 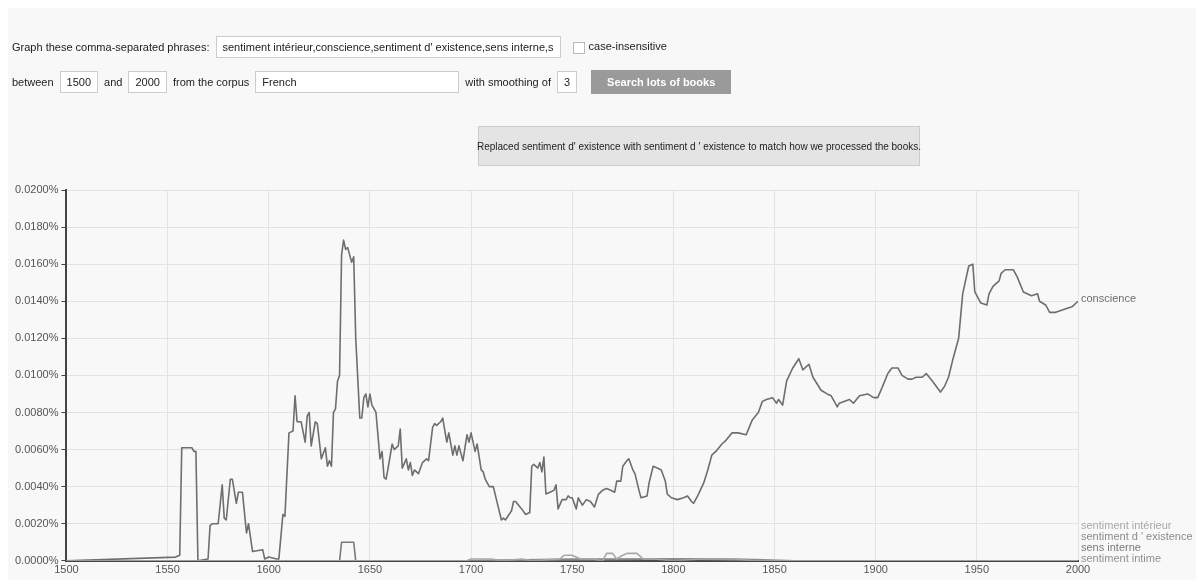 What do you see at coordinates (36, 226) in the screenshot?
I see `y-tick-label: 0.0180%` at bounding box center [36, 226].